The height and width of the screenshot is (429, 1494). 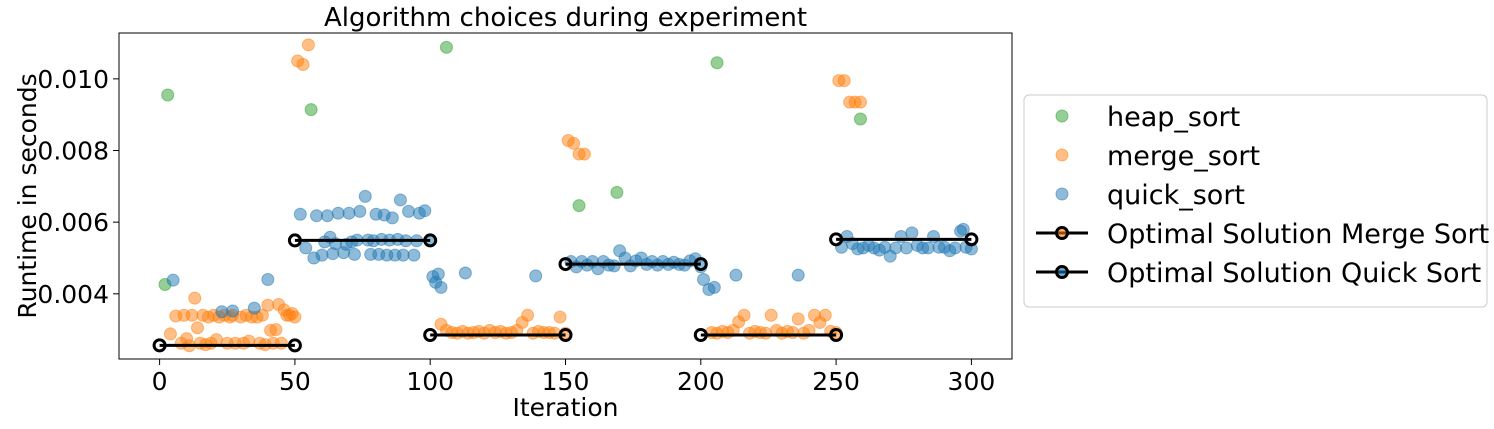 I want to click on chart-title: Algorithm choices during experiment, so click(x=565, y=18).